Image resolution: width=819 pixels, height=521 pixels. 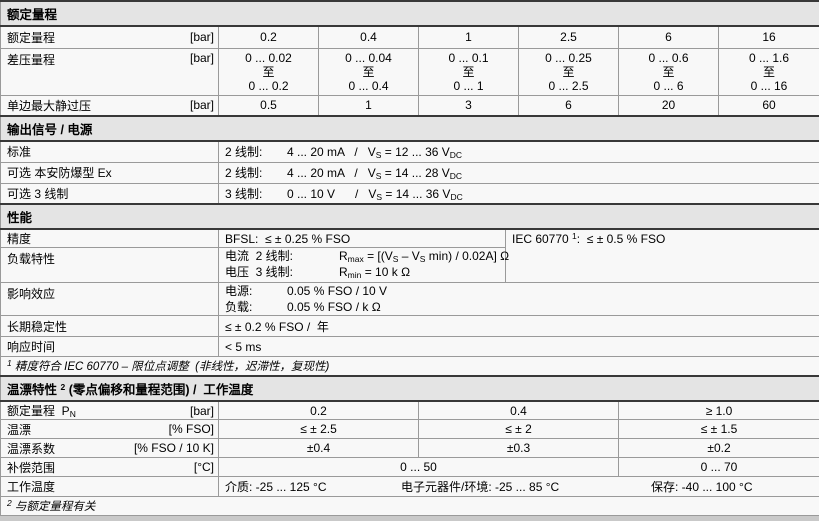 What do you see at coordinates (31, 259) in the screenshot?
I see `row-label: 负载特性` at bounding box center [31, 259].